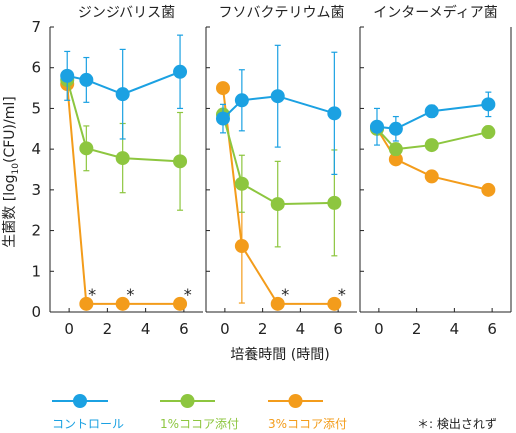 This screenshot has height=433, width=516. Describe the element at coordinates (307, 412) in the screenshot. I see `legend-item-cocoa3: 3%ココア添付` at that location.